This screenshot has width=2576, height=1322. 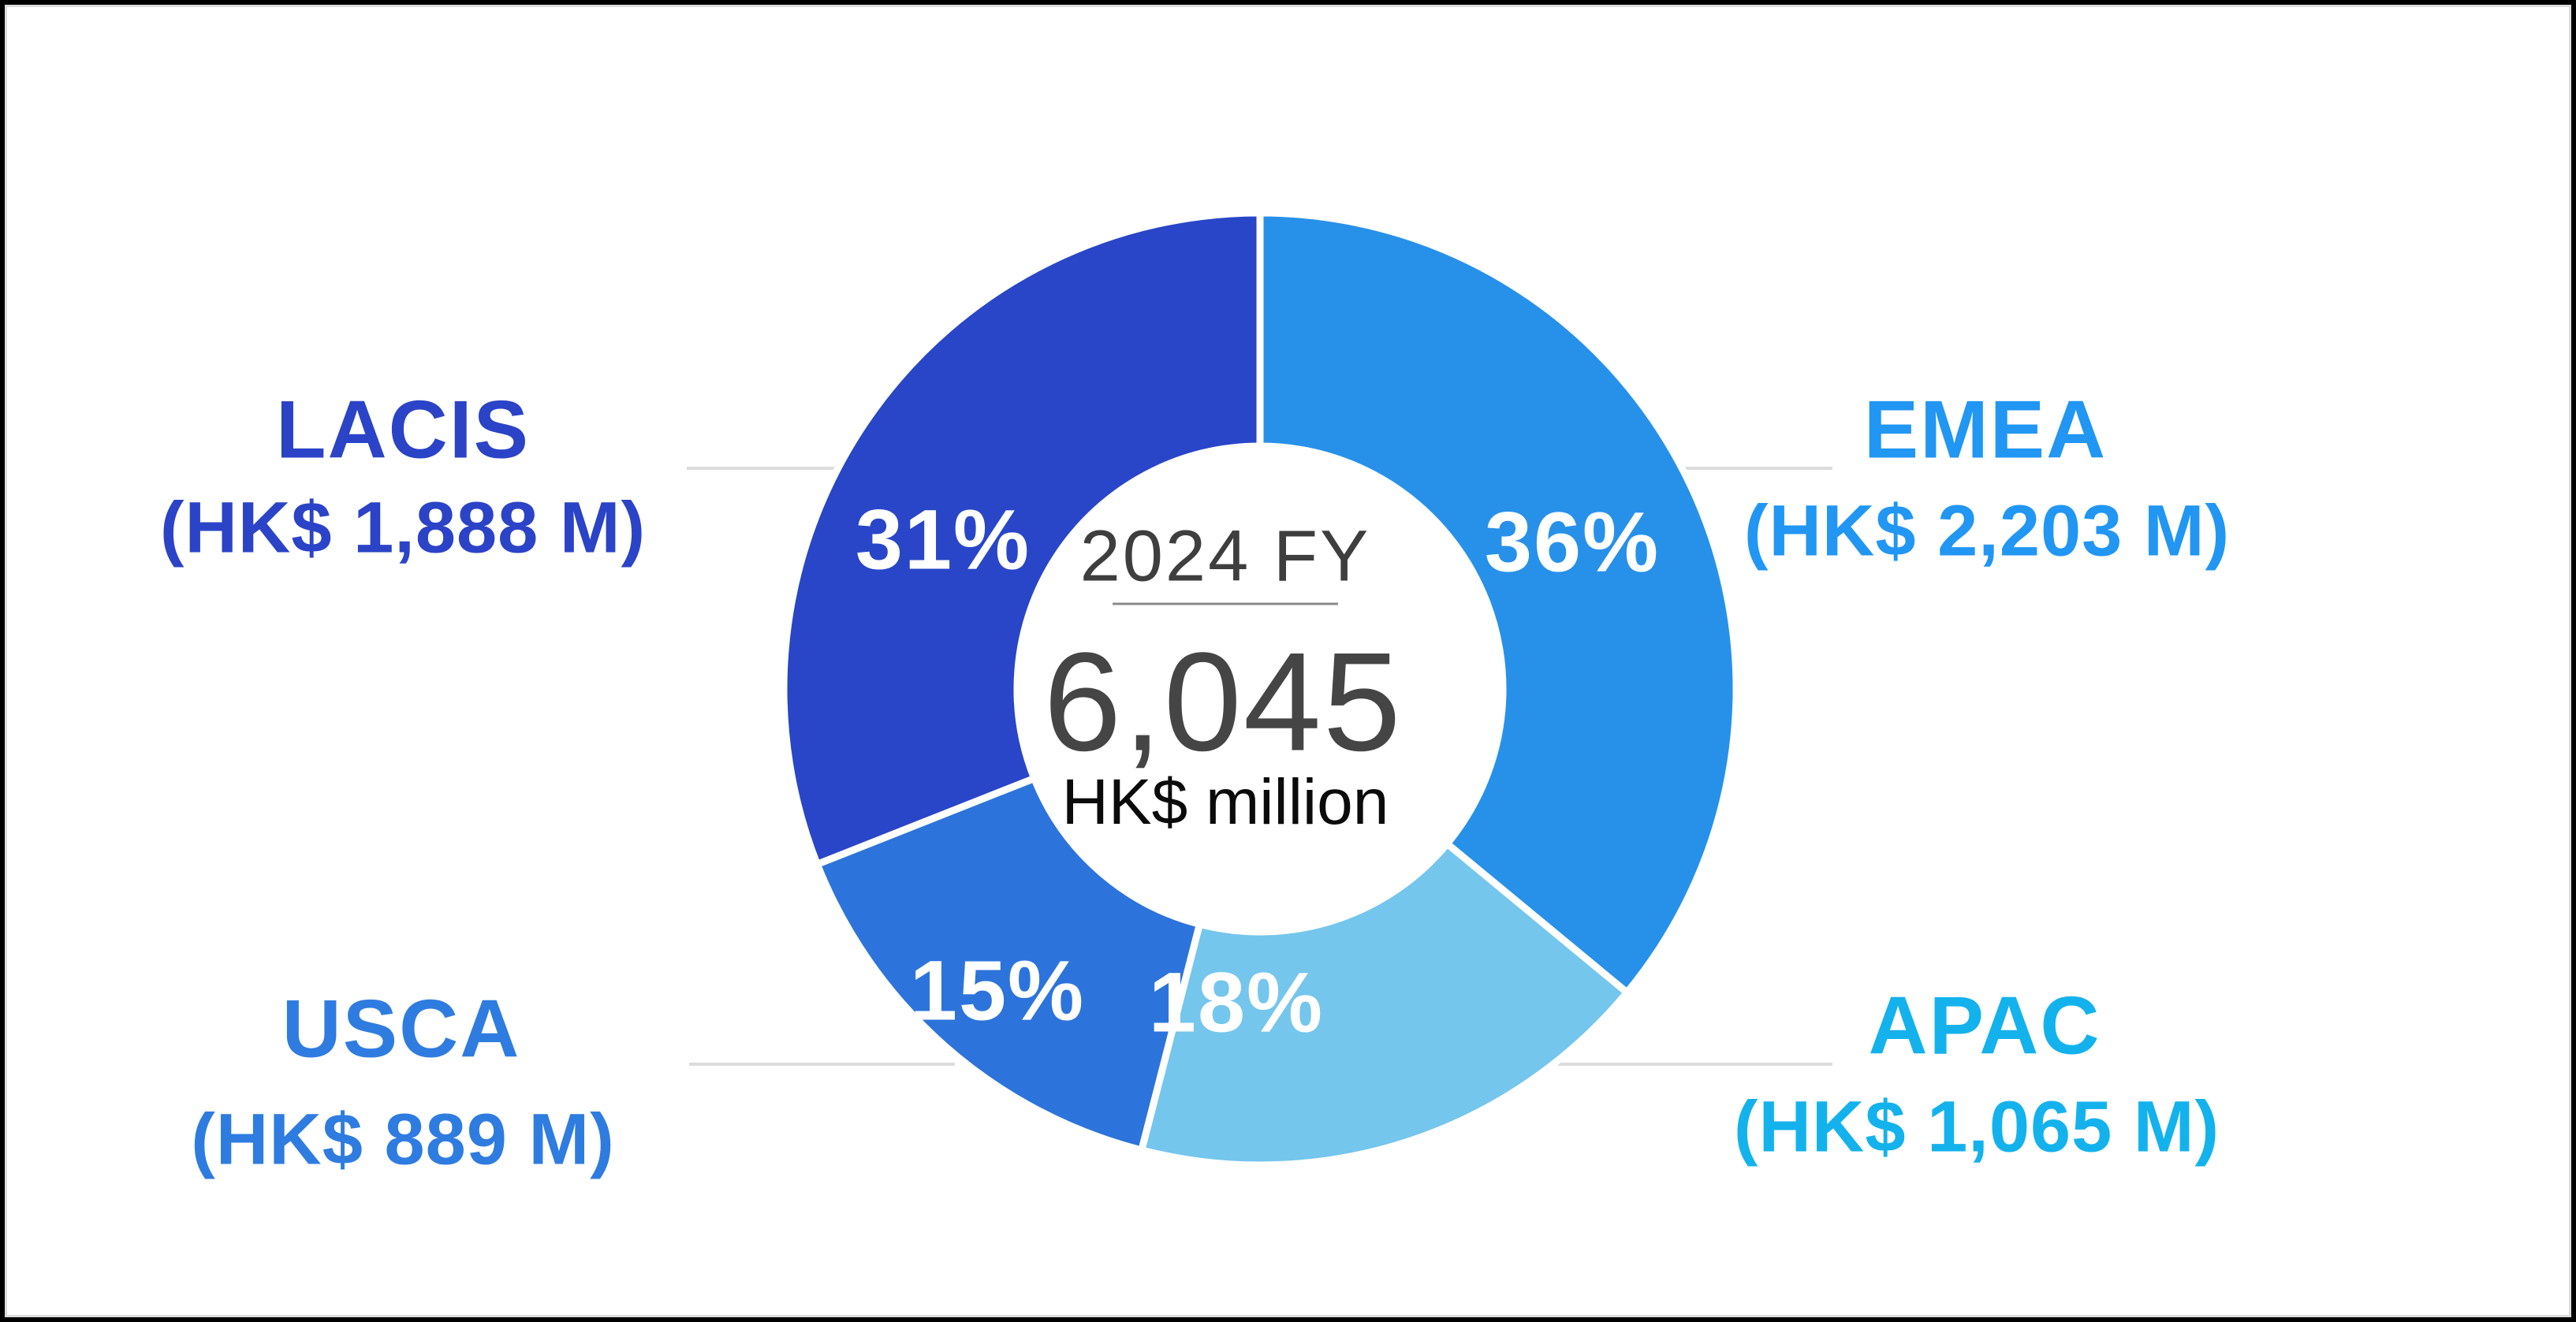 I want to click on donut-segment-lacis, so click(x=1022, y=538).